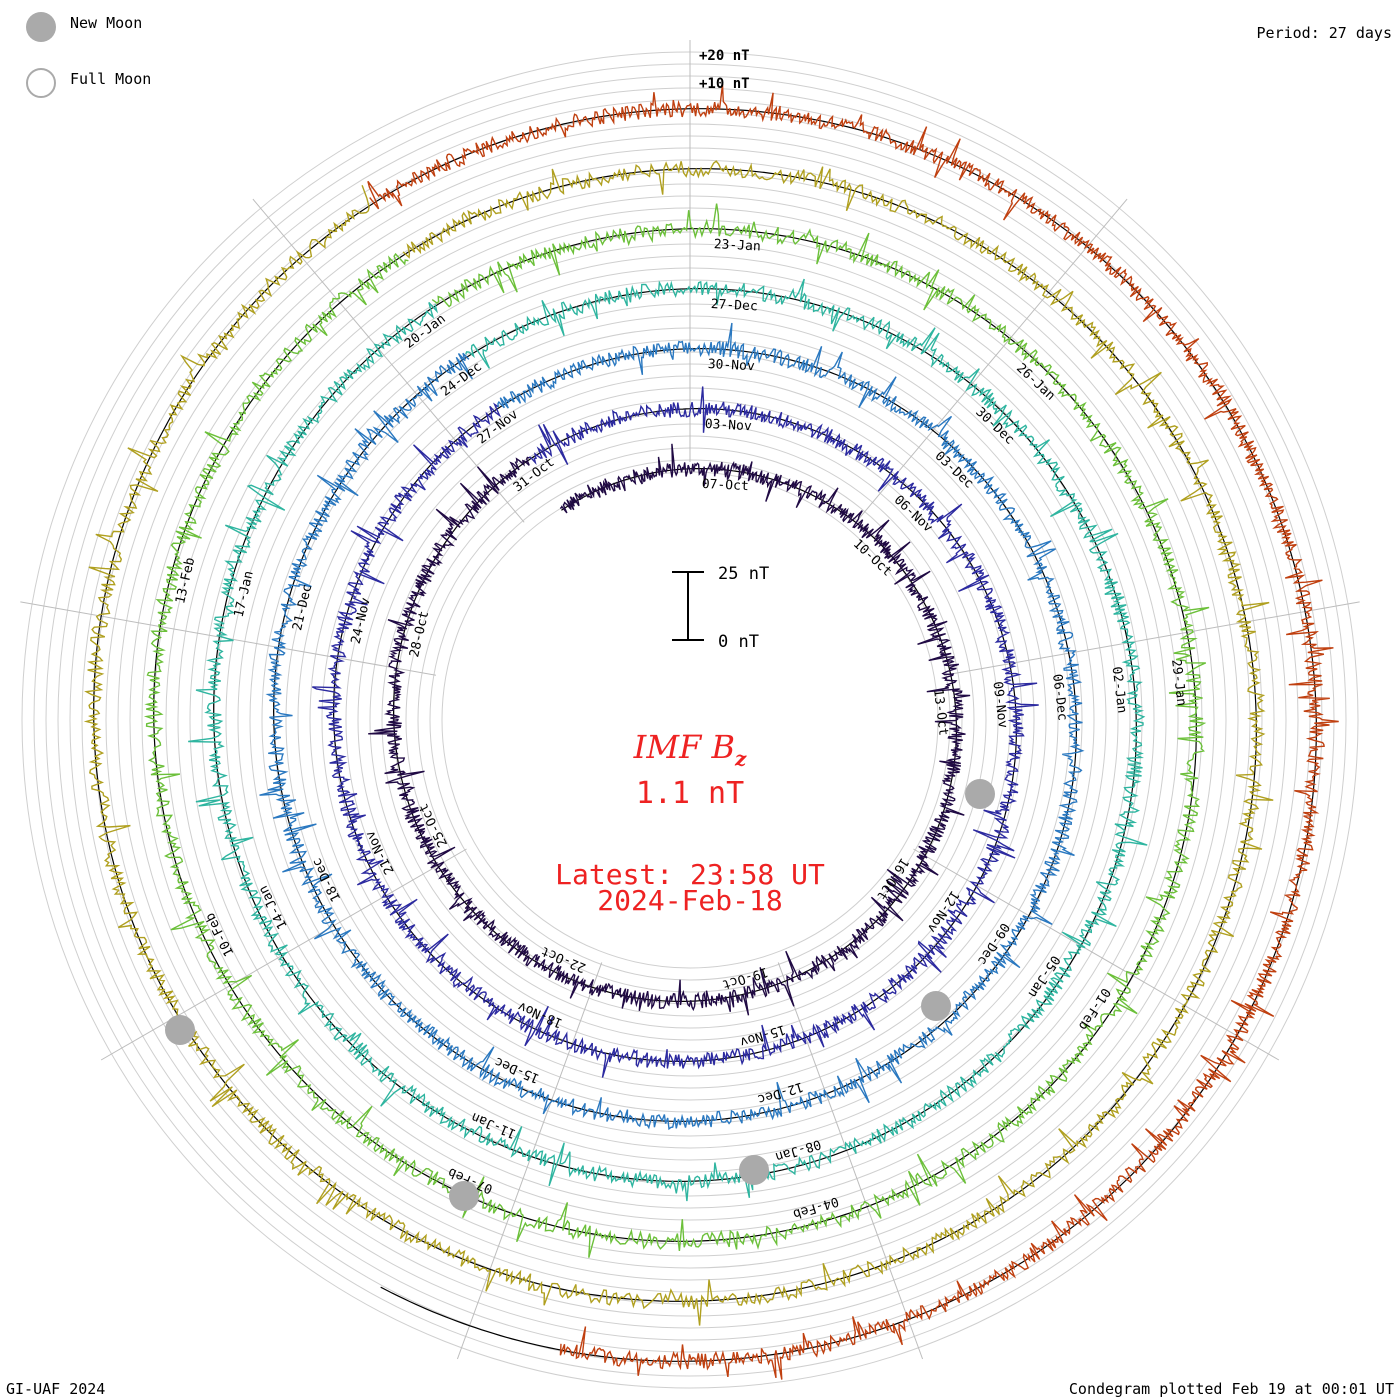  Describe the element at coordinates (684, 747) in the screenshot. I see `center-title-main: IMF B` at that location.